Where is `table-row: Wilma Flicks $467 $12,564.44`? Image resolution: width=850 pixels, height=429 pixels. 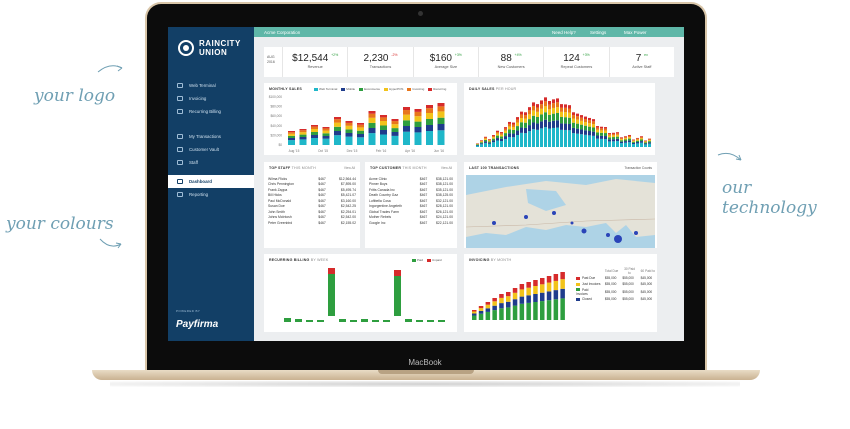 table-row: Wilma Flicks $467 $12,564.44 is located at coordinates (312, 178).